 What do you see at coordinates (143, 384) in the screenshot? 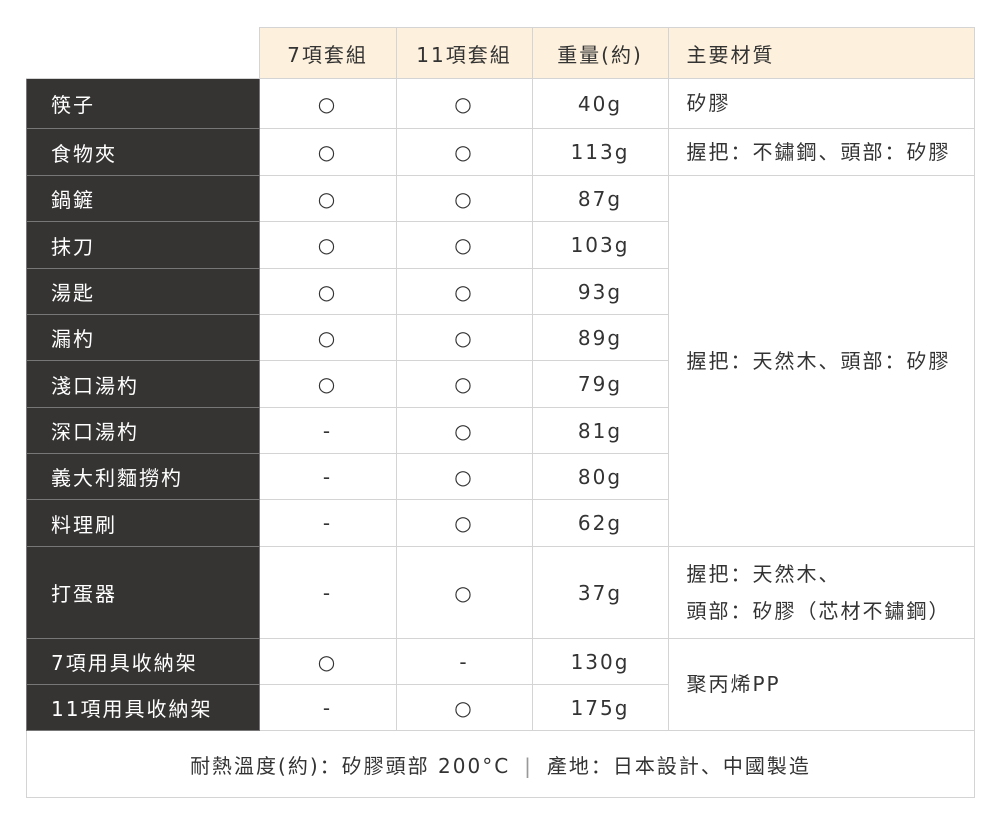
I see `item-name: 淺口湯杓` at bounding box center [143, 384].